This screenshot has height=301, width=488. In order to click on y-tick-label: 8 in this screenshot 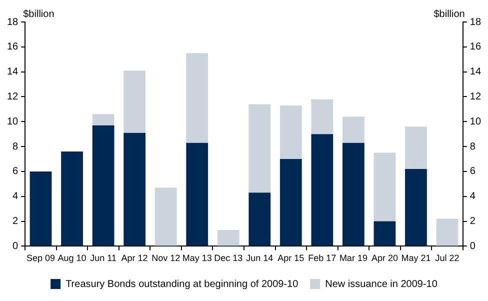, I will do `click(15, 146)`.